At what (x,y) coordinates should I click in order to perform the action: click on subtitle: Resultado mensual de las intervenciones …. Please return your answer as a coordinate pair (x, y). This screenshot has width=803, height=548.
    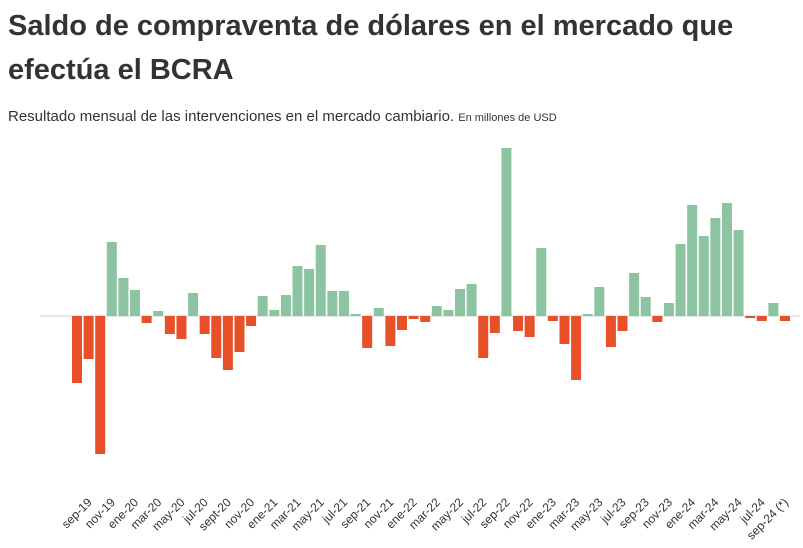
    Looking at the image, I should click on (231, 116).